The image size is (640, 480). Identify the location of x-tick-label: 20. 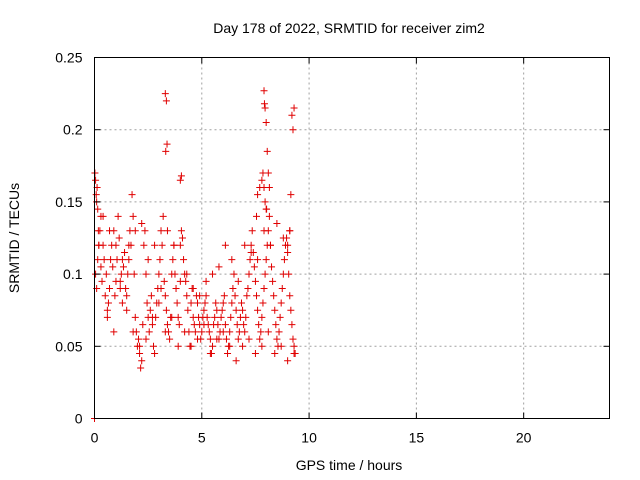
(524, 438).